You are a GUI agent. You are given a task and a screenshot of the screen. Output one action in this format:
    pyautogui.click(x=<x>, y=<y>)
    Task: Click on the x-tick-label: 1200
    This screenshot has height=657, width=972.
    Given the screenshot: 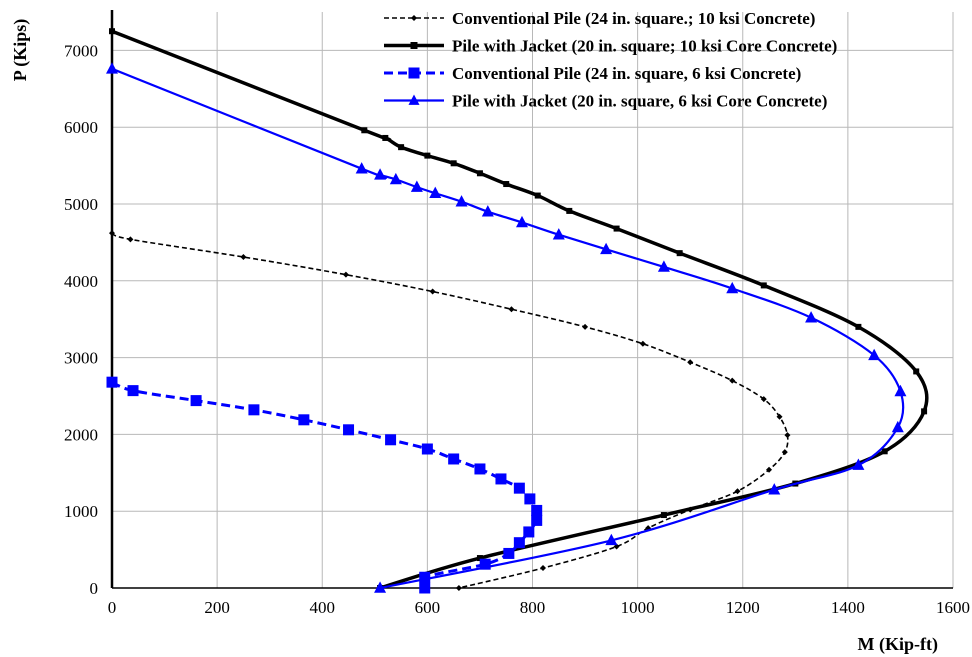 What is the action you would take?
    pyautogui.click(x=743, y=607)
    